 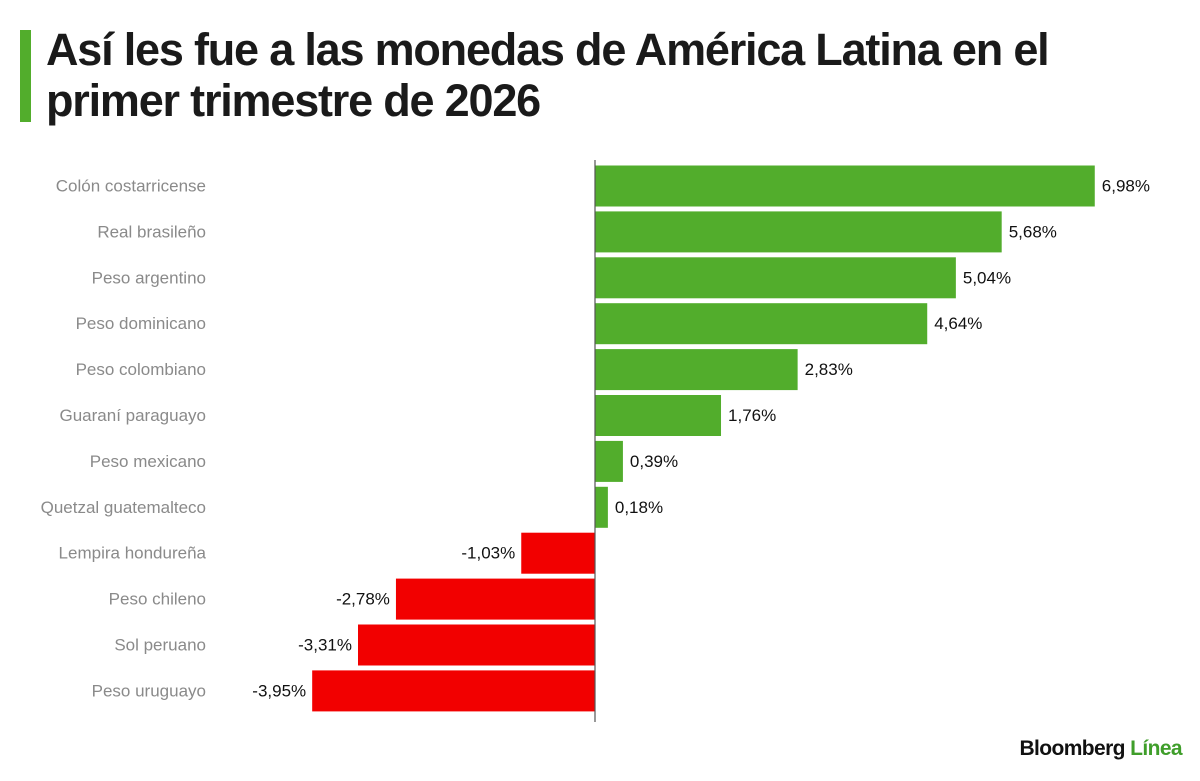 I want to click on category-label-1: Real brasileño, so click(x=151, y=231).